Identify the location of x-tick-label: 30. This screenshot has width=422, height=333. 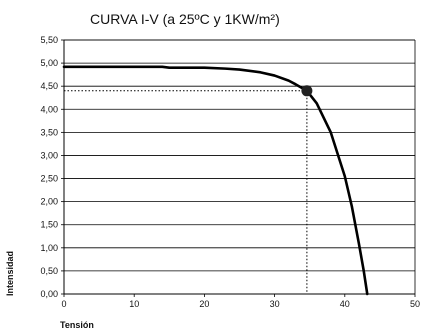
(275, 304).